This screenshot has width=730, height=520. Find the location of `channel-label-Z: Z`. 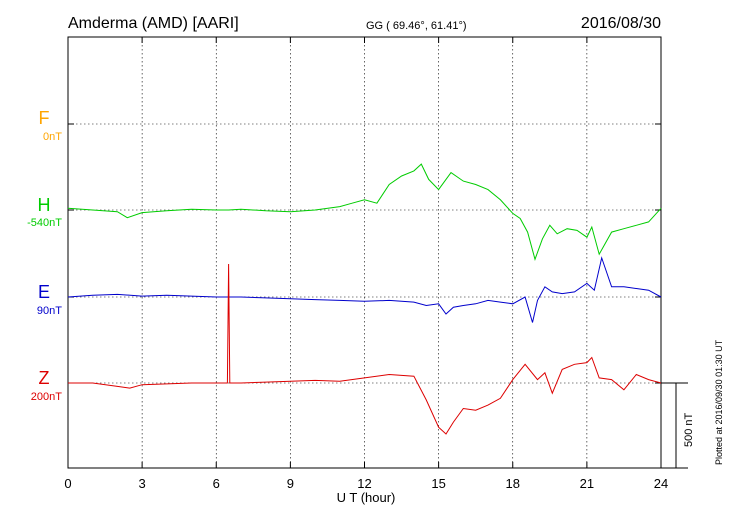

channel-label-Z: Z is located at coordinates (44, 378).